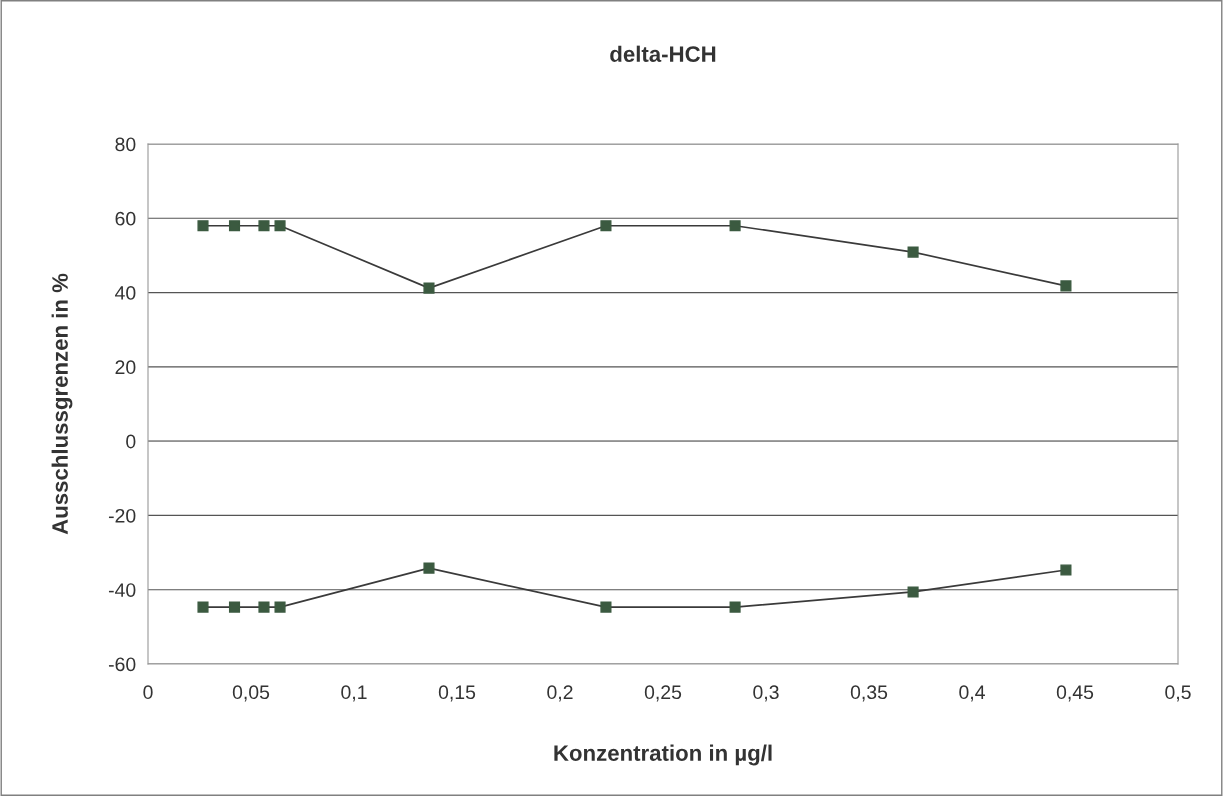 The image size is (1223, 796). Describe the element at coordinates (122, 664) in the screenshot. I see `y-tick-label: -60` at that location.